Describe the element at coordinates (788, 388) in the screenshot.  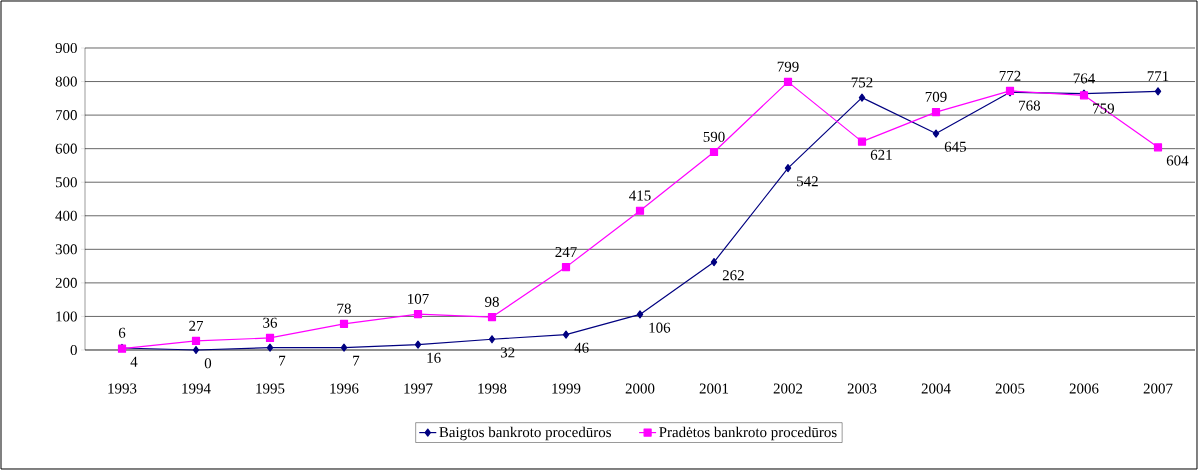
I see `x-tick-label: 2002` at that location.